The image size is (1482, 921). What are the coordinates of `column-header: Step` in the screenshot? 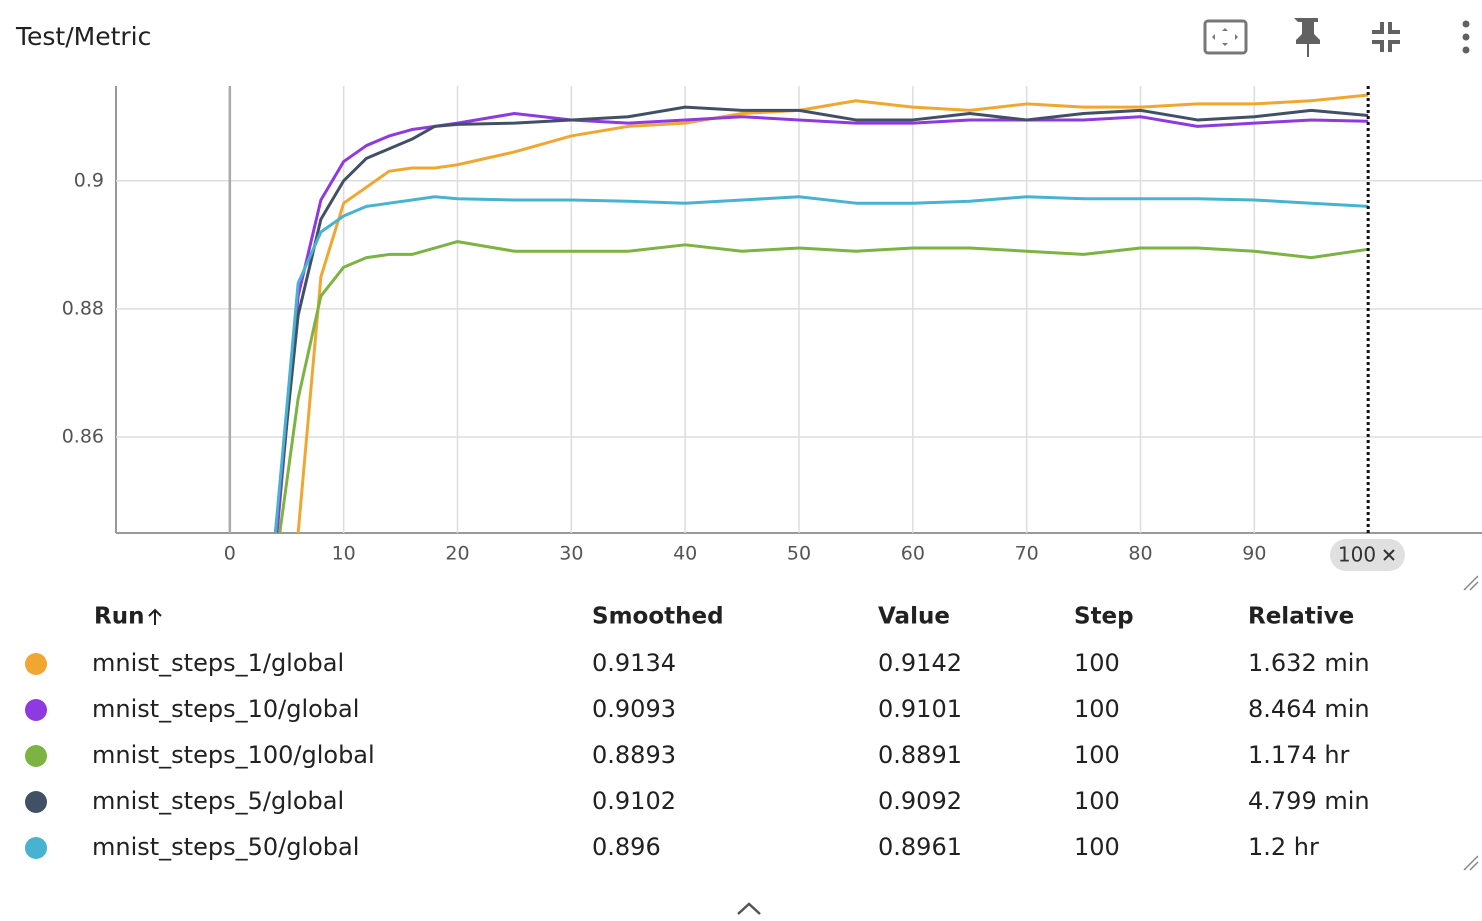 It's located at (1104, 617).